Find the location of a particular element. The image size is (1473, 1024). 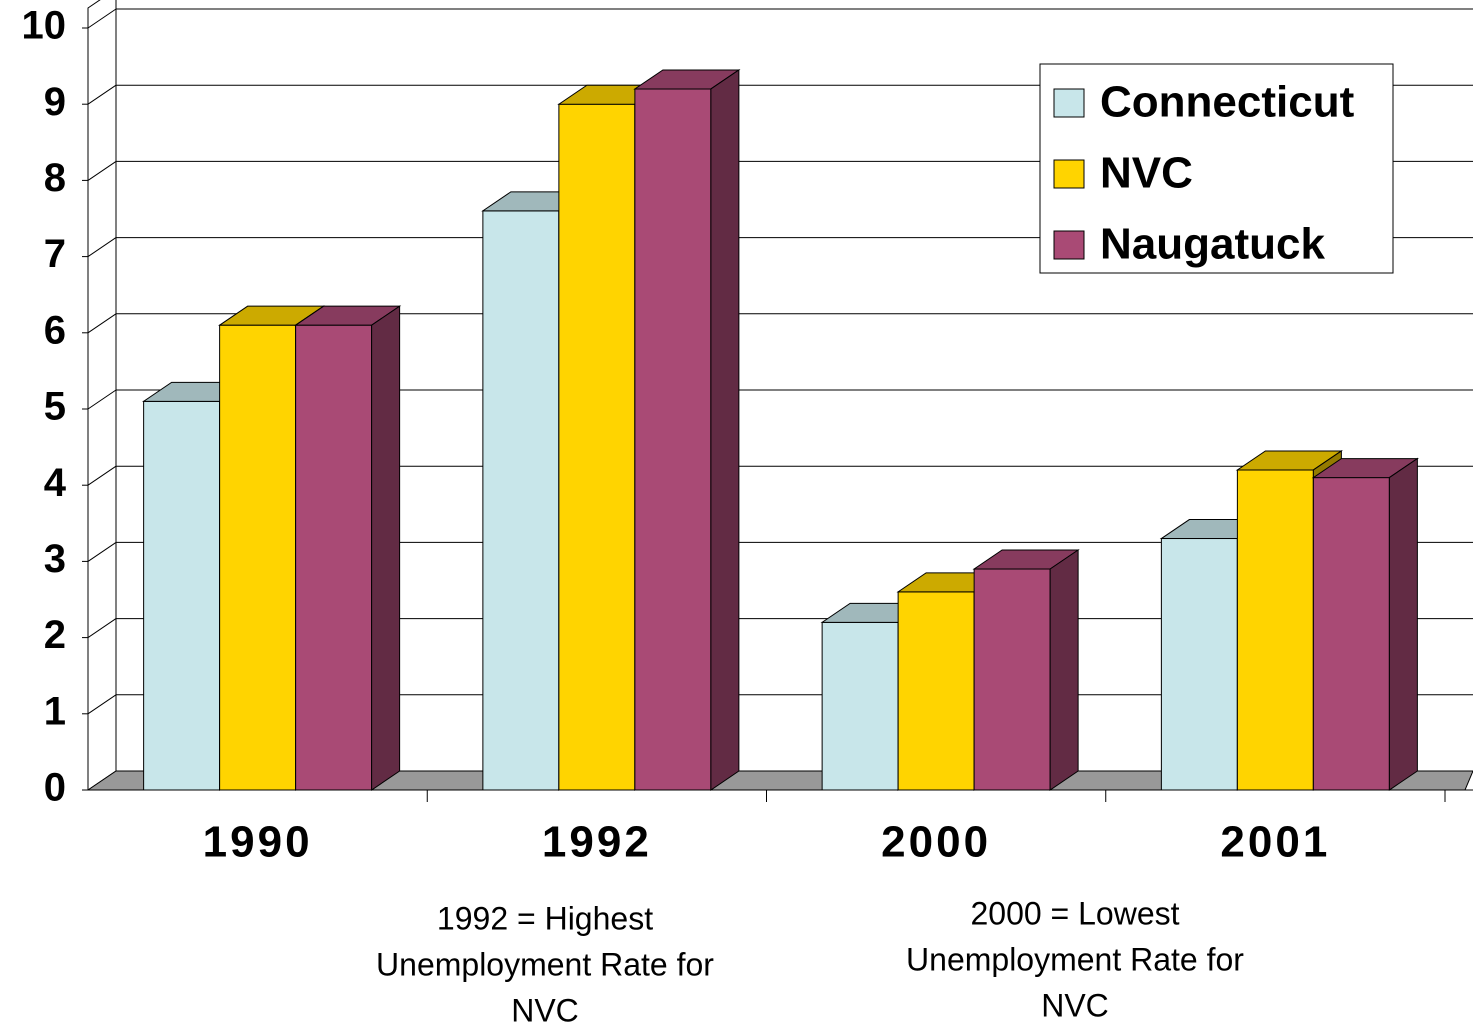

legend-box is located at coordinates (1216, 168).